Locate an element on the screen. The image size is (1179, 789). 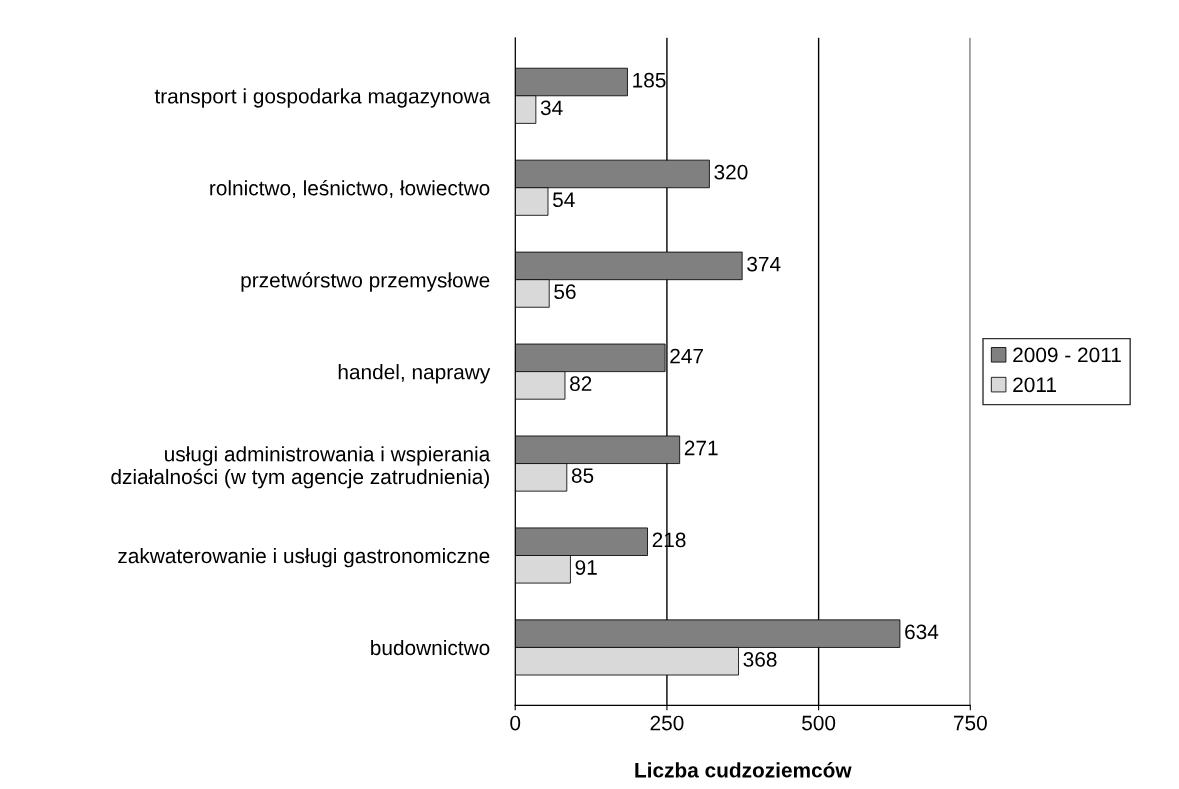
data-label: 85 is located at coordinates (582, 475).